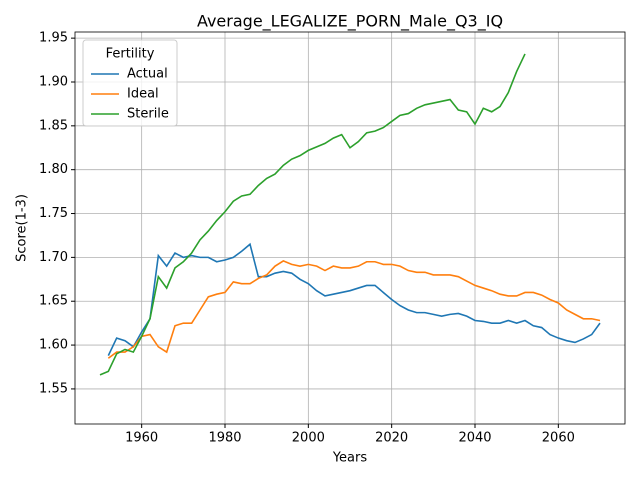  I want to click on y-tick-label: 1.65, so click(53, 301).